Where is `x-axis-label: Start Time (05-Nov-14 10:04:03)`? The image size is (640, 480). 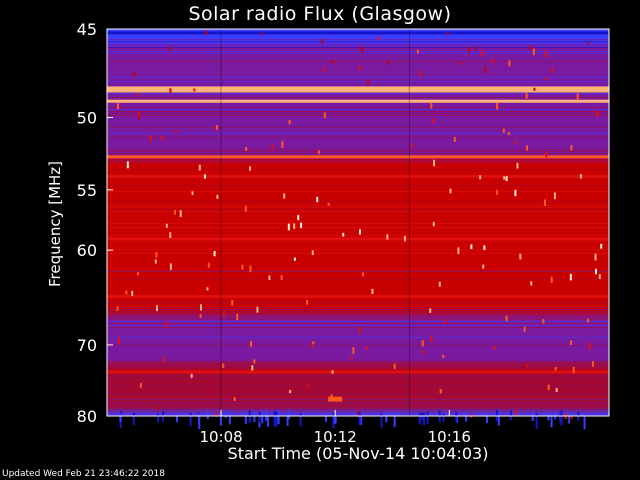 x-axis-label: Start Time (05-Nov-14 10:04:03) is located at coordinates (358, 453).